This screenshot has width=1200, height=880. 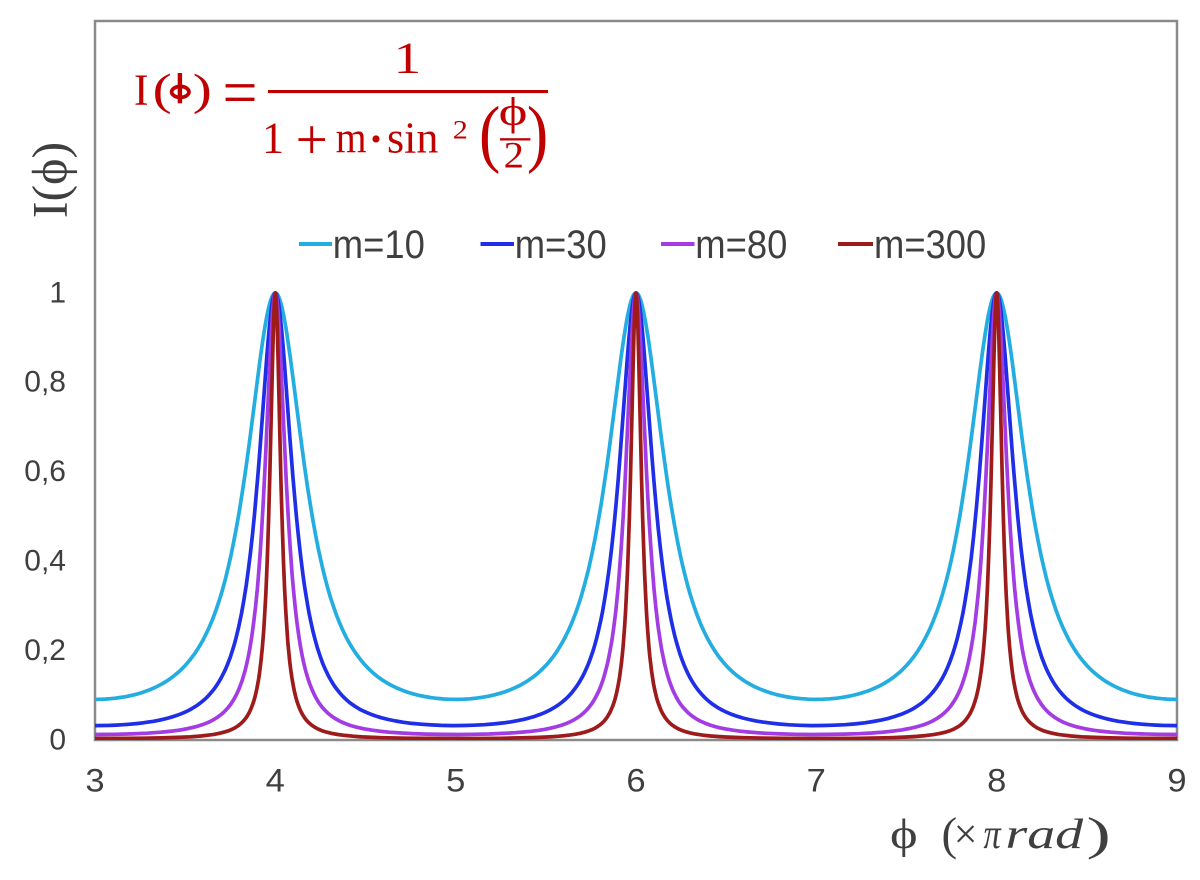 What do you see at coordinates (993, 835) in the screenshot?
I see `svg-text: π` at bounding box center [993, 835].